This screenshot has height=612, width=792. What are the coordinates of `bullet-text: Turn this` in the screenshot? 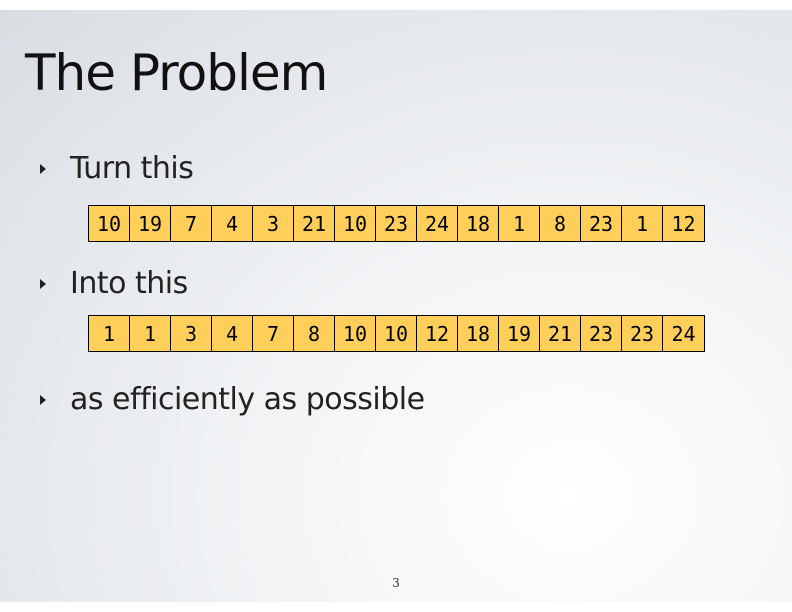 It's located at (132, 168).